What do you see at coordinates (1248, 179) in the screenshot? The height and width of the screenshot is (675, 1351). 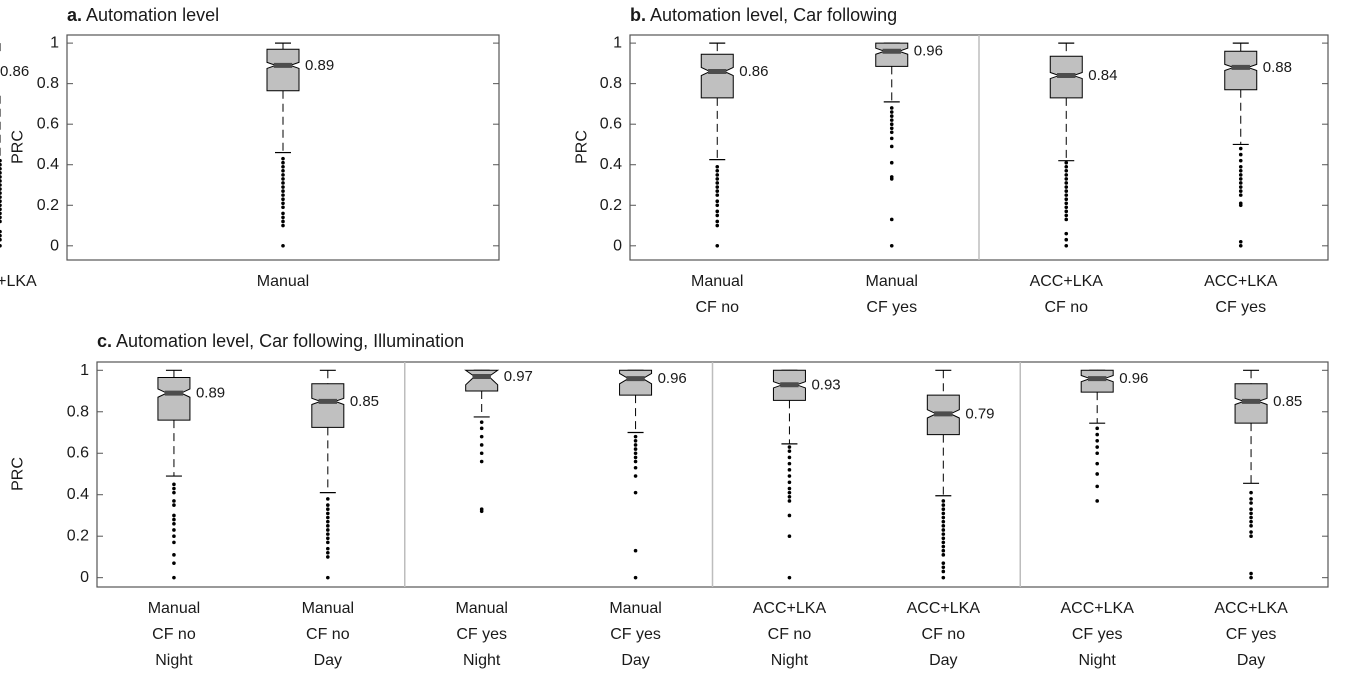 I see `box-4: 0.88 ACC+LKA CF yes` at bounding box center [1248, 179].